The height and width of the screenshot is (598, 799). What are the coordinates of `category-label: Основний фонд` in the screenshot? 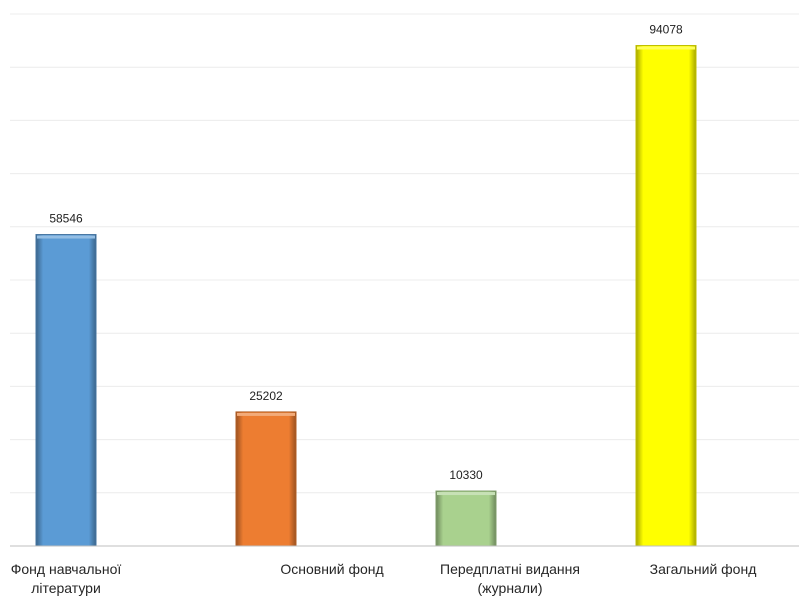 It's located at (331, 569).